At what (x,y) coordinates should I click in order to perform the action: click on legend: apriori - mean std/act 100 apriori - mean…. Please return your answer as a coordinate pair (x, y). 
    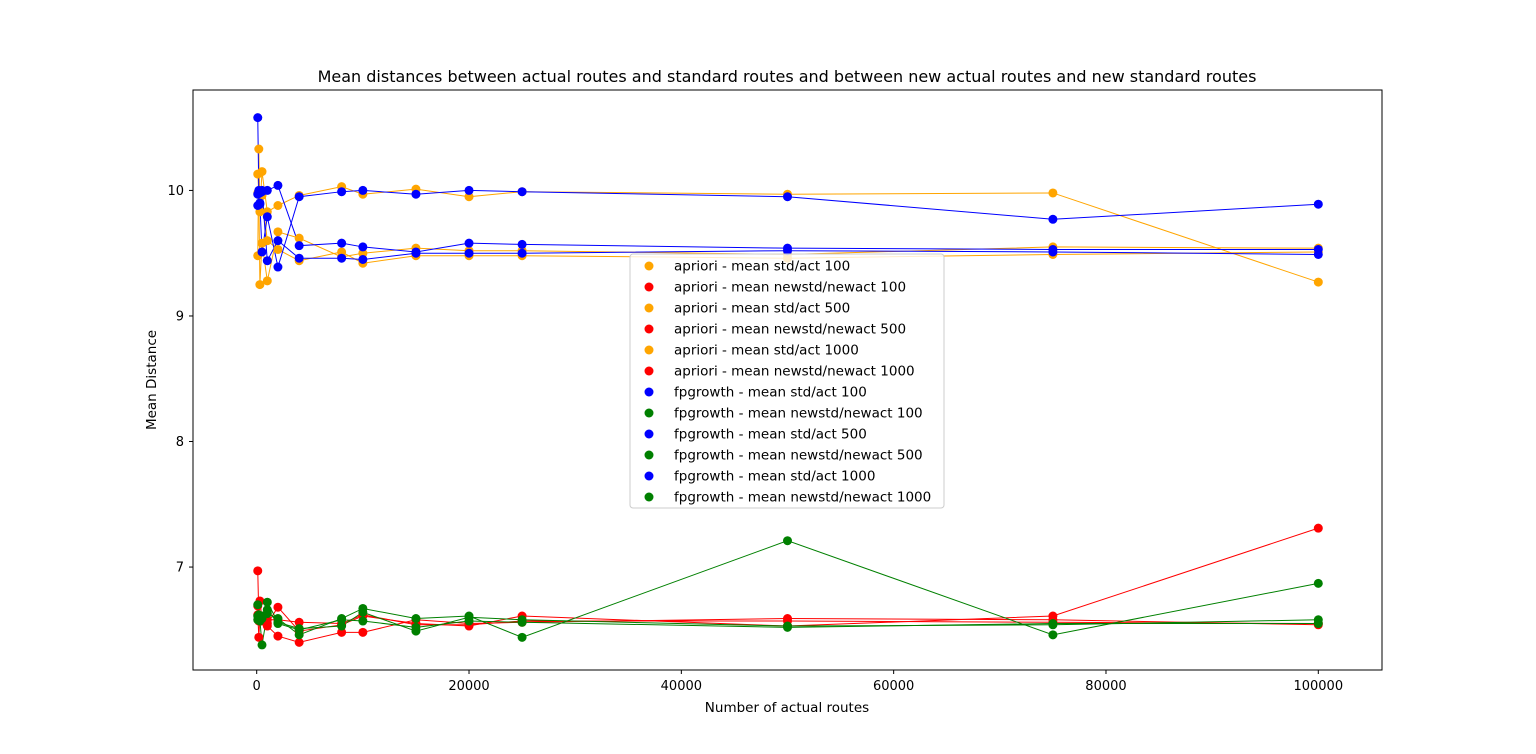
    Looking at the image, I should click on (787, 381).